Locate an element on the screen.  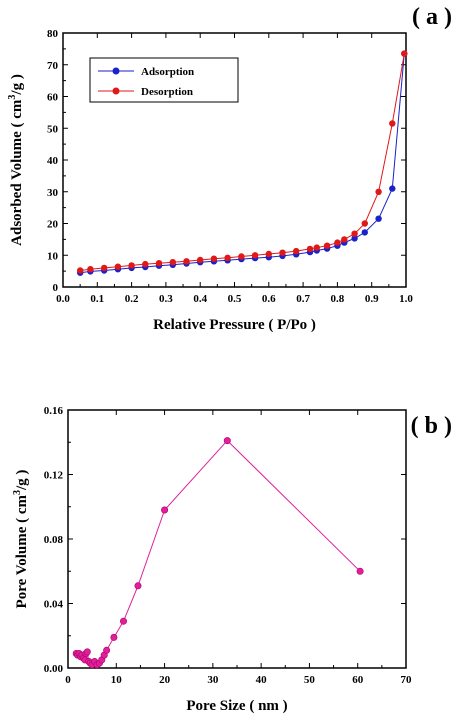
x-tick-label-a: 1.0 is located at coordinates (406, 299).